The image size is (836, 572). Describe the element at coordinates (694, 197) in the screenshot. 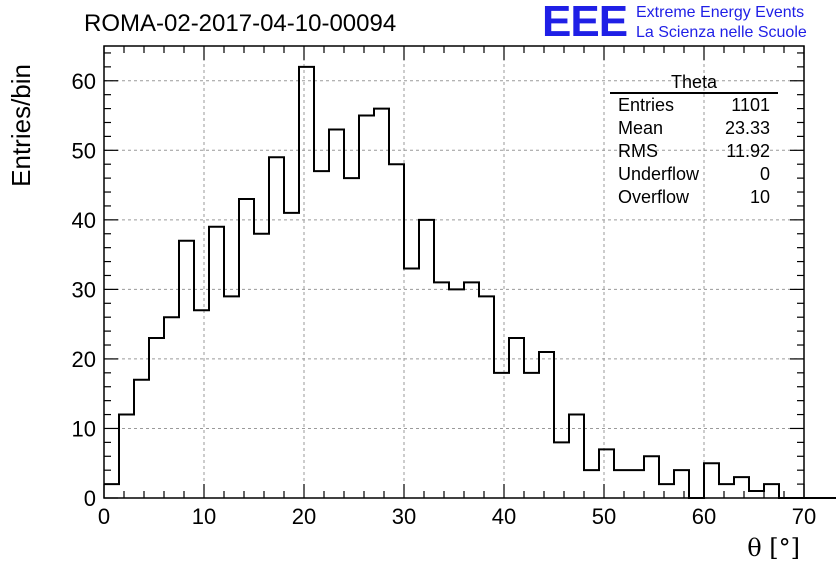

I see `stats-row: Overflow 10` at that location.